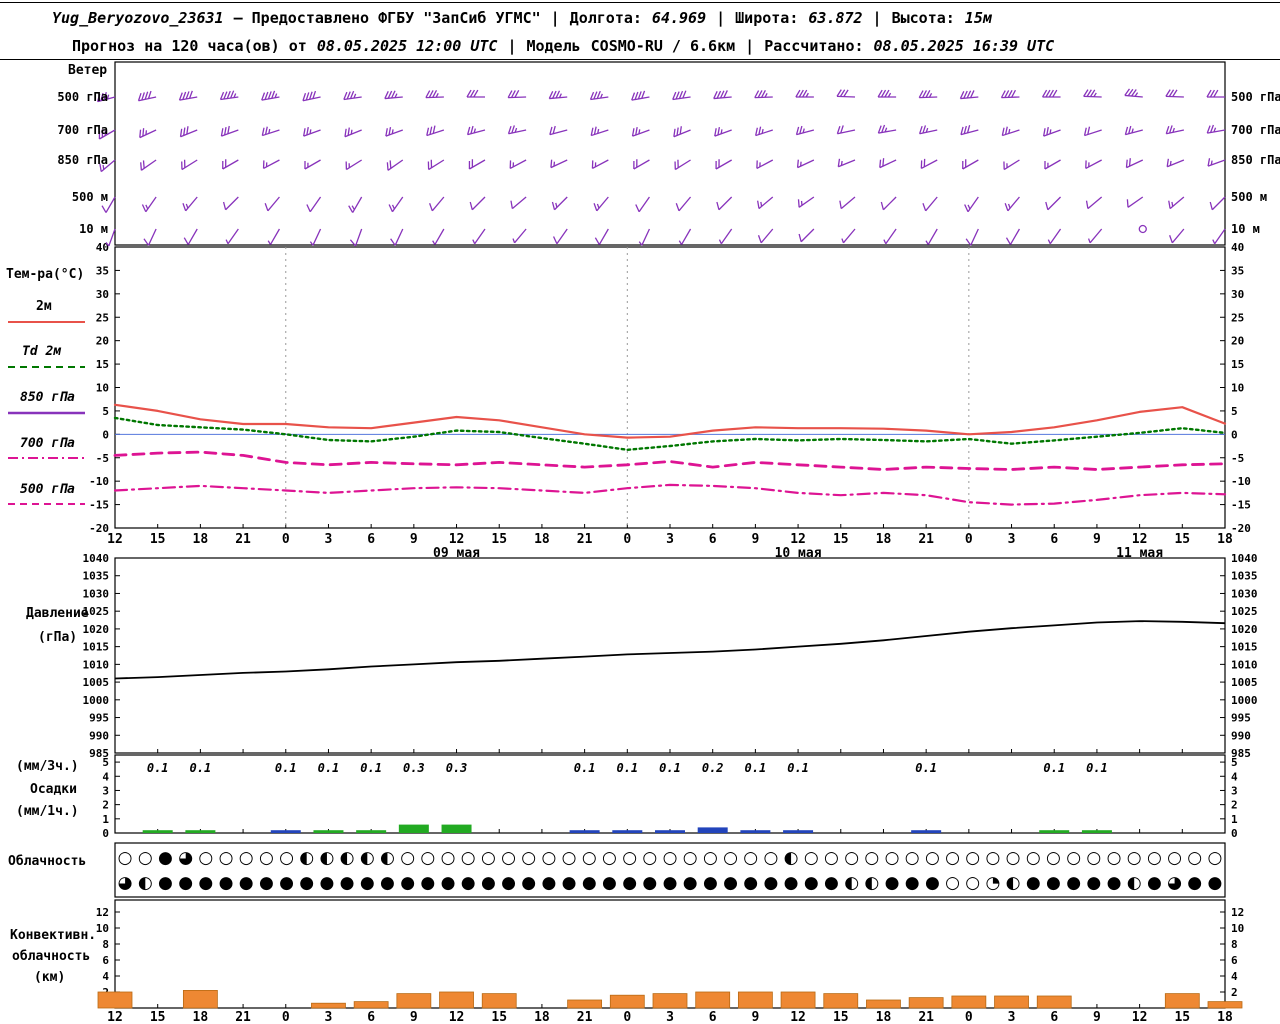 This screenshot has height=1024, width=1280. Describe the element at coordinates (102, 928) in the screenshot. I see `conv-tick-label: 10` at that location.